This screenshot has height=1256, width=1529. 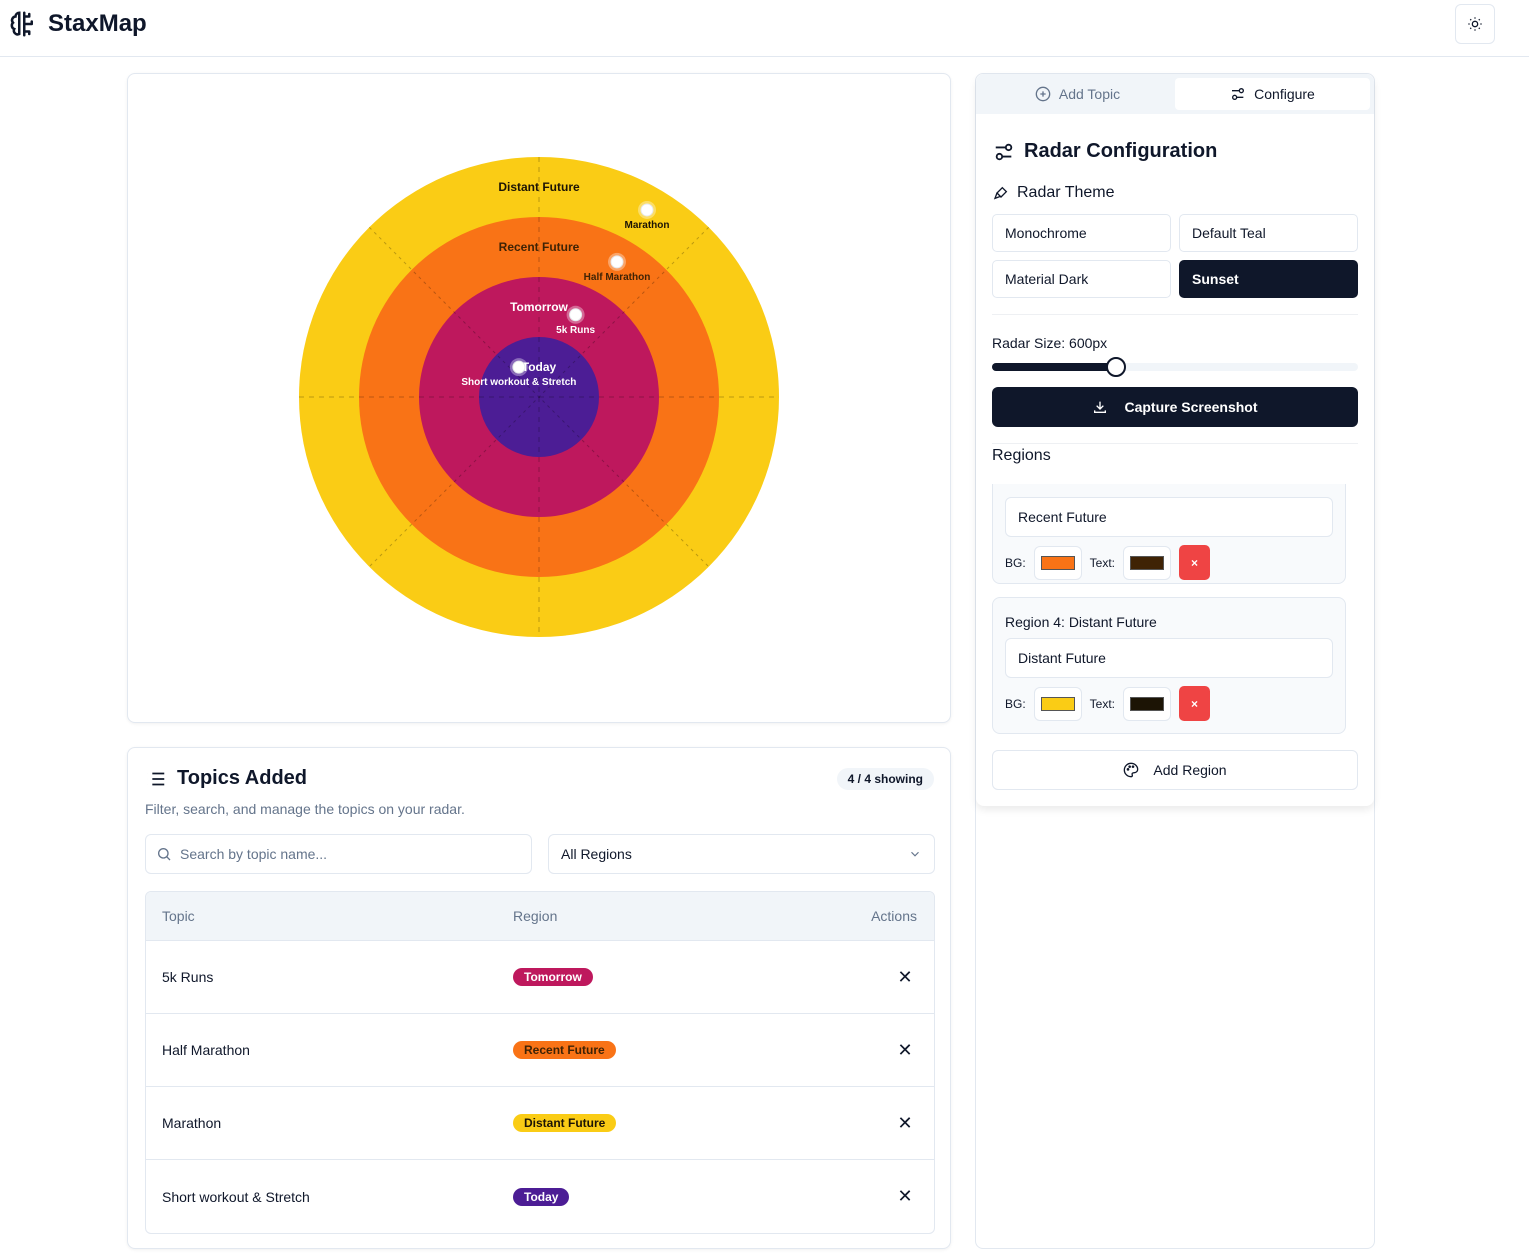 I want to click on capture-screenshot-button: Capture Screenshot, so click(x=1175, y=407).